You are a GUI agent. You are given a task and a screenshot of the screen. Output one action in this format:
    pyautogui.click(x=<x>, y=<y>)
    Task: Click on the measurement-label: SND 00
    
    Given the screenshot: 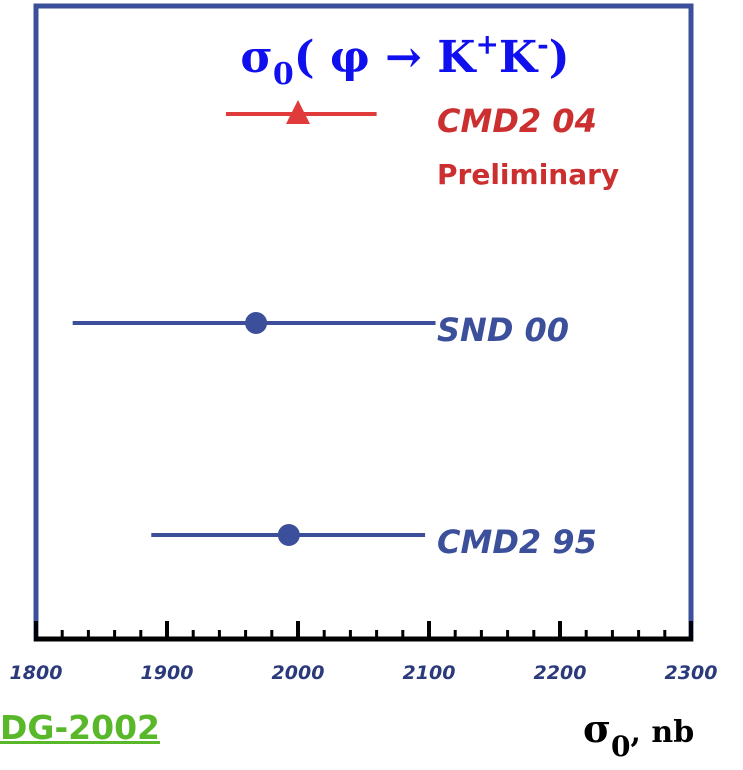 What is the action you would take?
    pyautogui.click(x=503, y=330)
    